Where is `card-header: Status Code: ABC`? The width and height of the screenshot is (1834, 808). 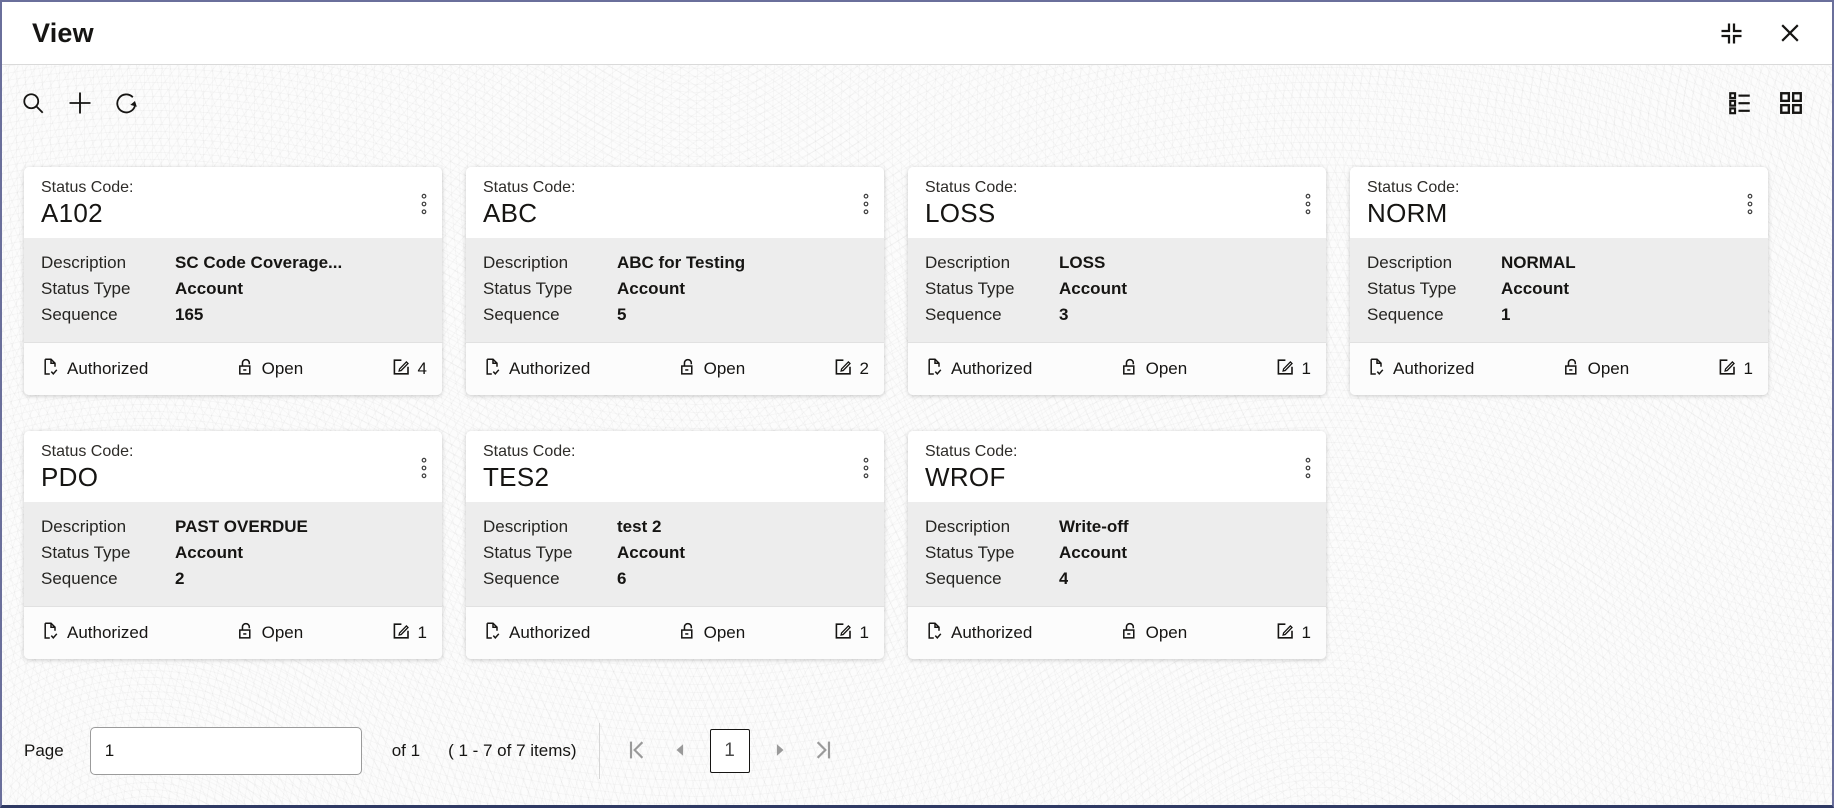 card-header: Status Code: ABC is located at coordinates (675, 202).